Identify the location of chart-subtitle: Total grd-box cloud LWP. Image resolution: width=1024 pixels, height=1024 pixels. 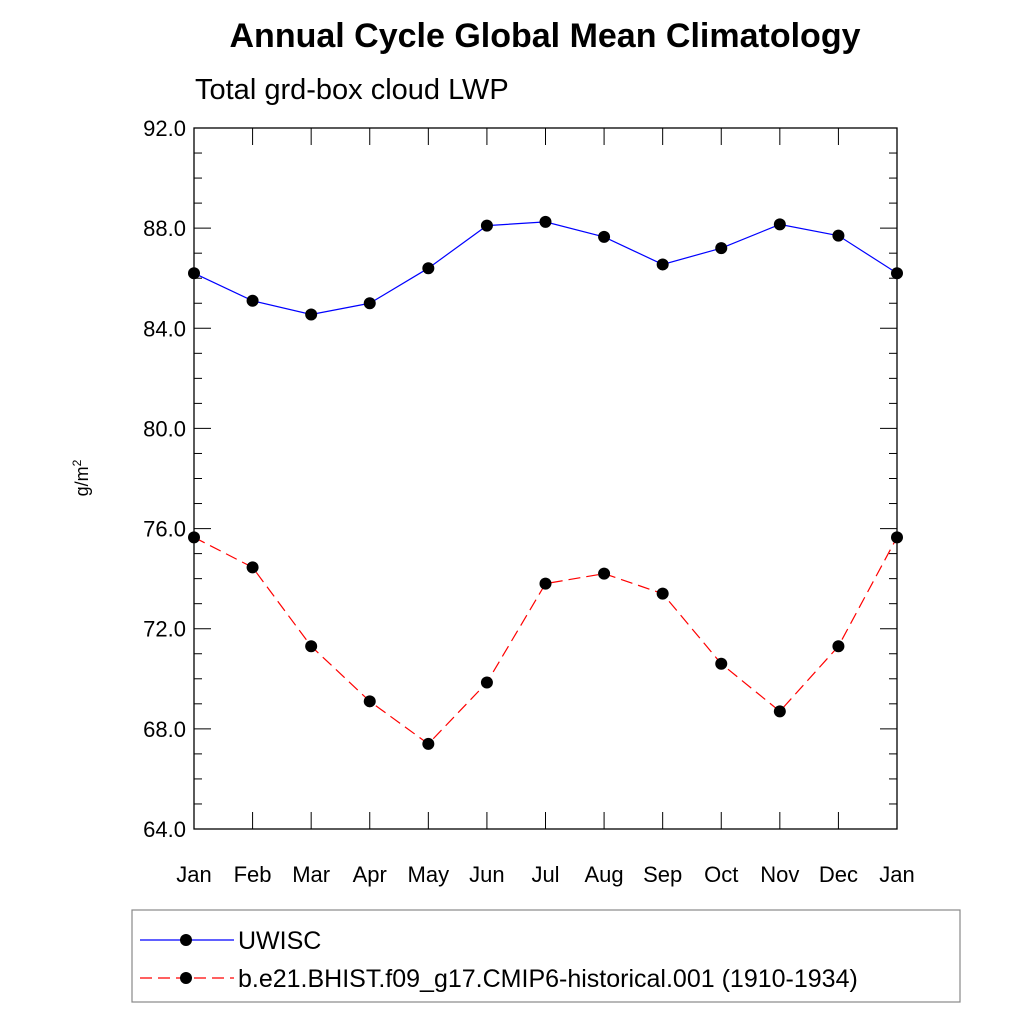
(352, 90).